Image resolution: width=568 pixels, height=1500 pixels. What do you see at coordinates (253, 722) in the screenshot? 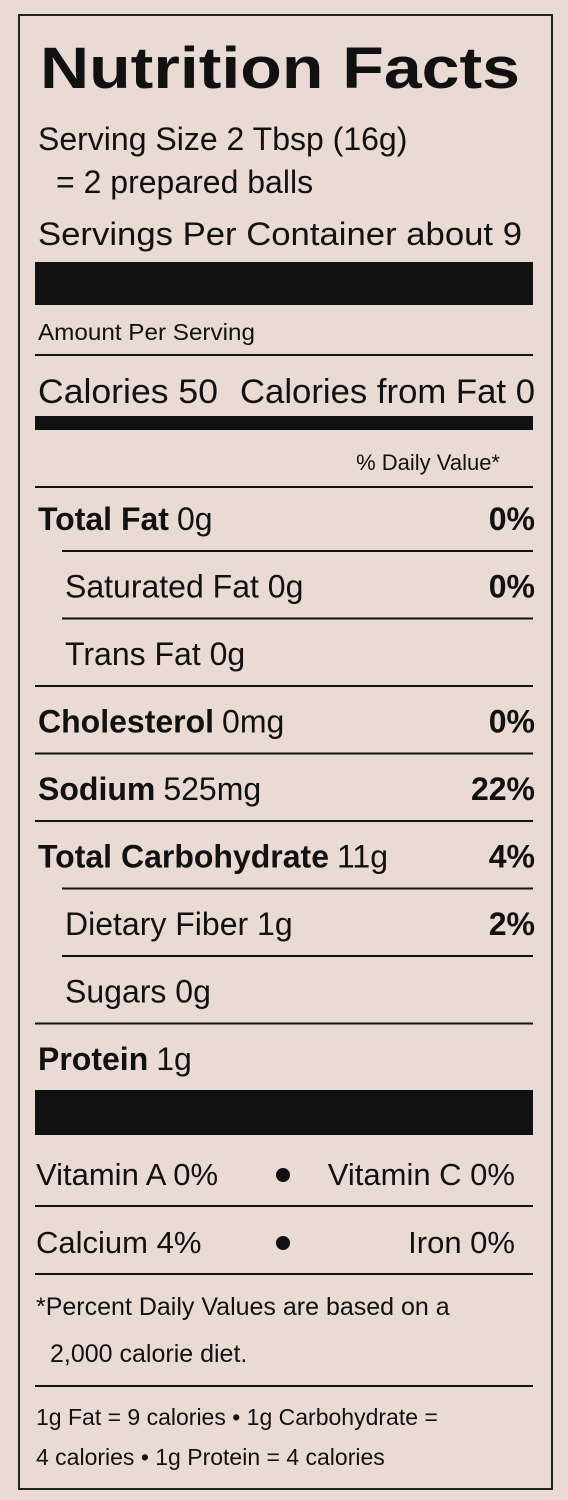
I see `nutrient-amount: 0mg` at bounding box center [253, 722].